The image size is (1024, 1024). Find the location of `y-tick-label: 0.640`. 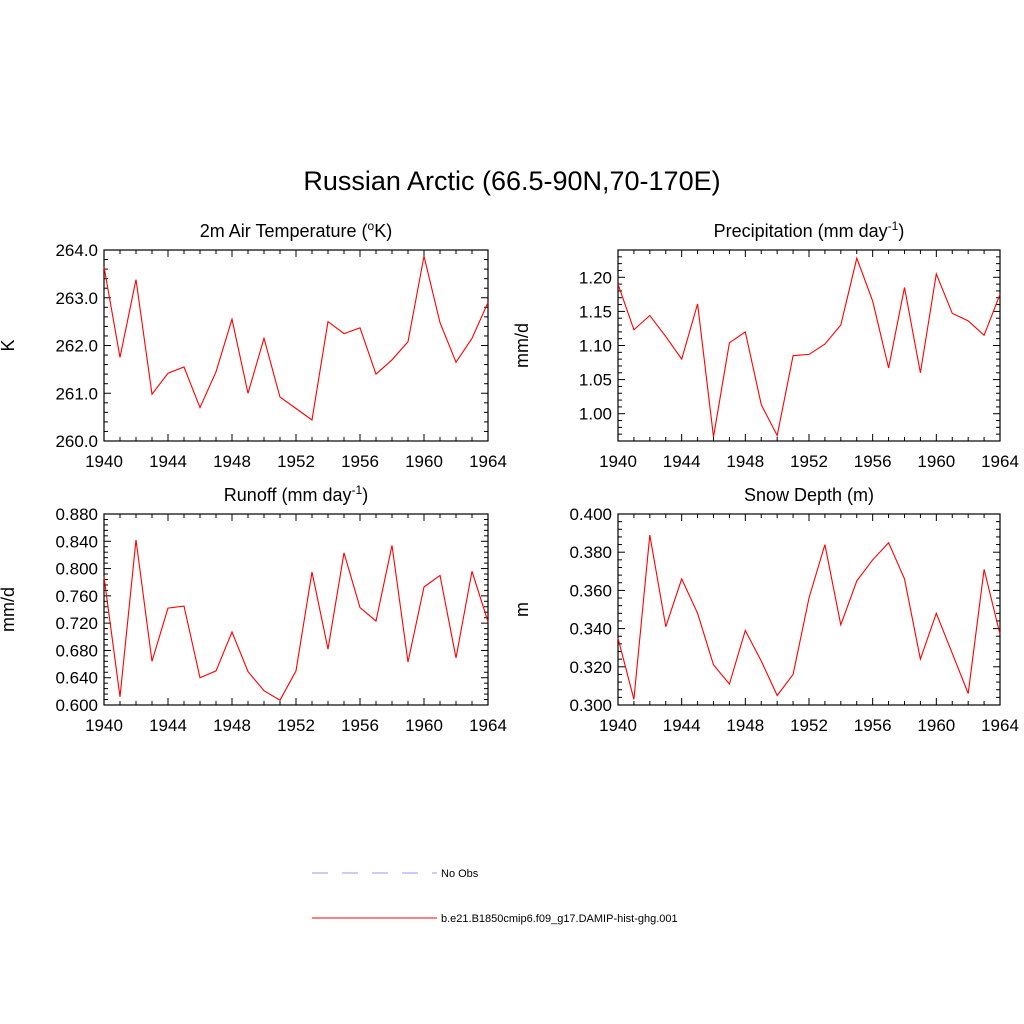

y-tick-label: 0.640 is located at coordinates (76, 678).